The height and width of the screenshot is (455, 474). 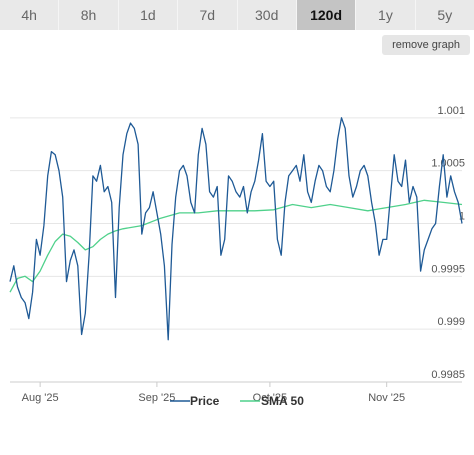 I want to click on y-tick-label: 1.0005, so click(x=448, y=164).